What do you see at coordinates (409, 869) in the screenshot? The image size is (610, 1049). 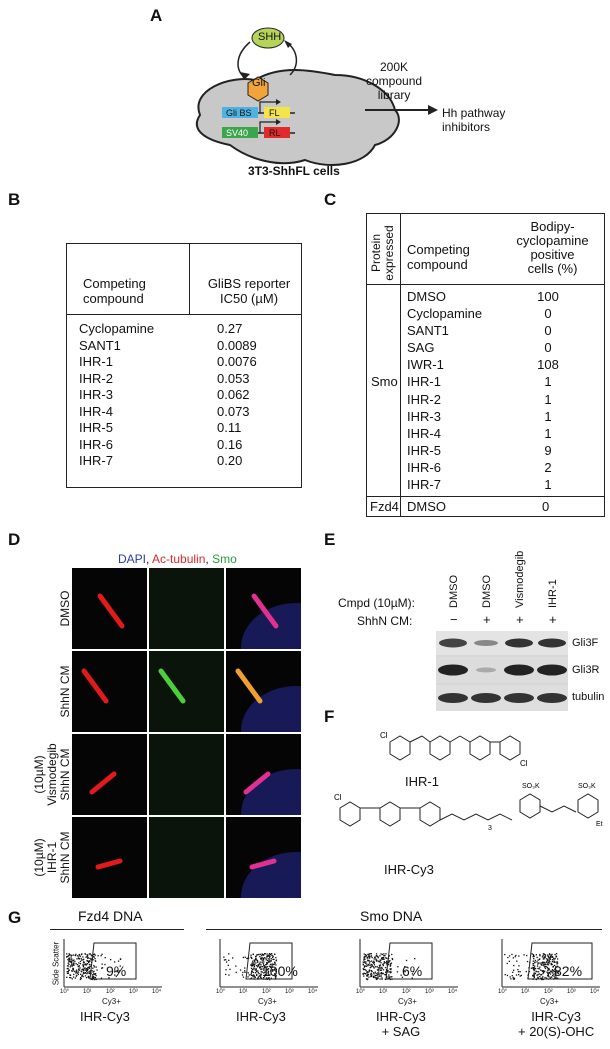 I see `molecule-ihrcy3-label: IHR-Cy3` at bounding box center [409, 869].